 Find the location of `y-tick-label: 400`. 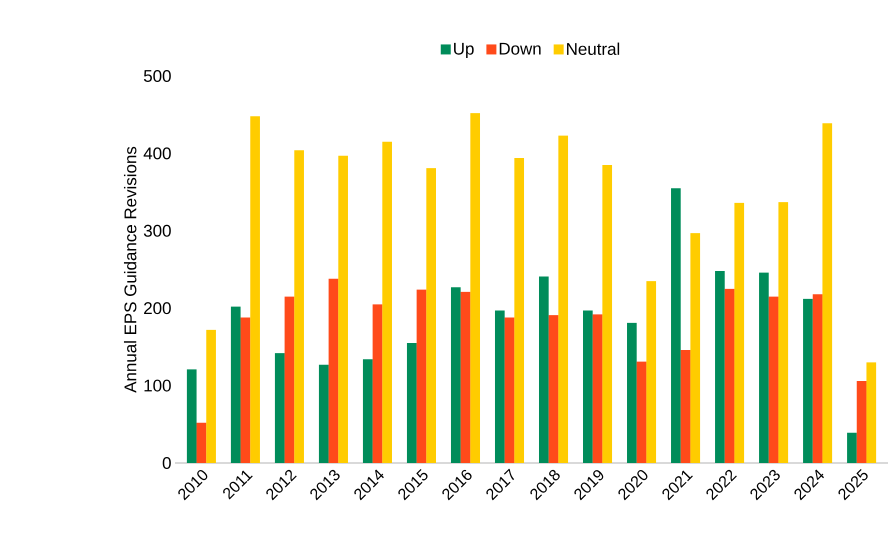

y-tick-label: 400 is located at coordinates (157, 153).